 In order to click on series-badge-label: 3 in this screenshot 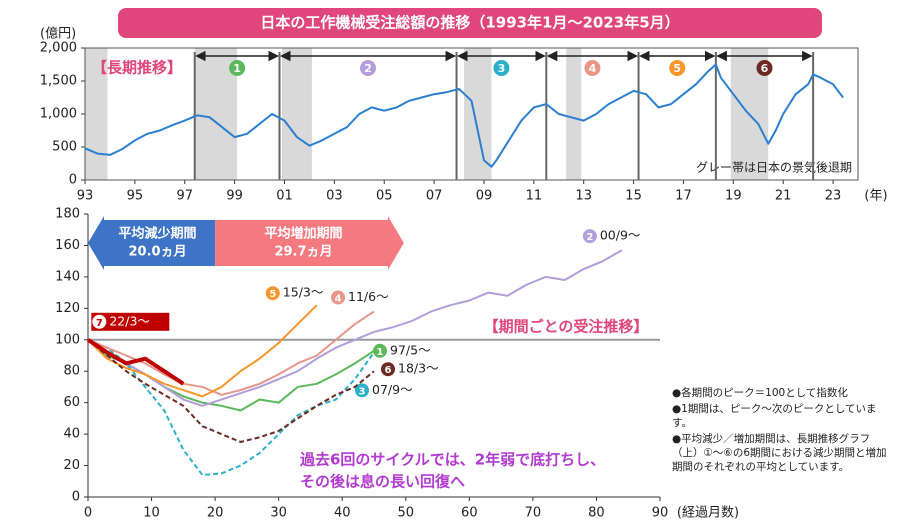, I will do `click(362, 391)`.